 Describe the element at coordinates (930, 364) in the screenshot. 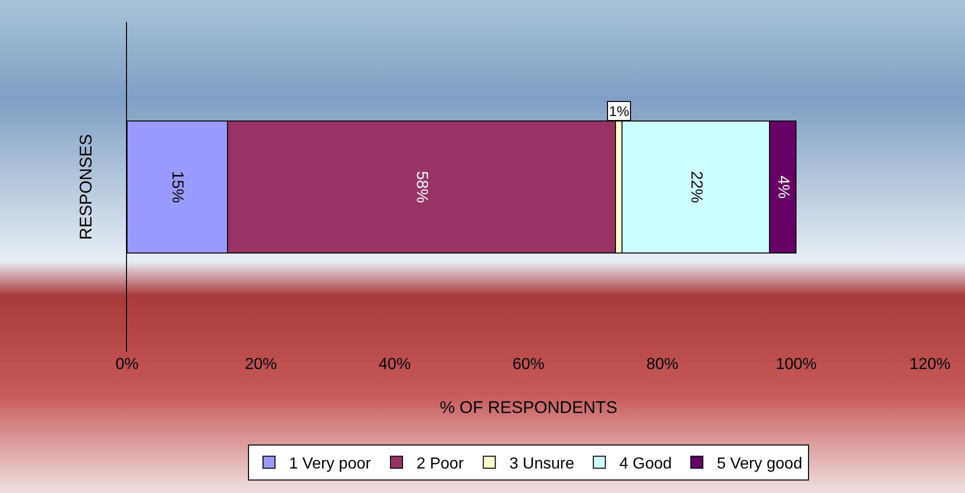

I see `x-tick-label: 120%` at that location.